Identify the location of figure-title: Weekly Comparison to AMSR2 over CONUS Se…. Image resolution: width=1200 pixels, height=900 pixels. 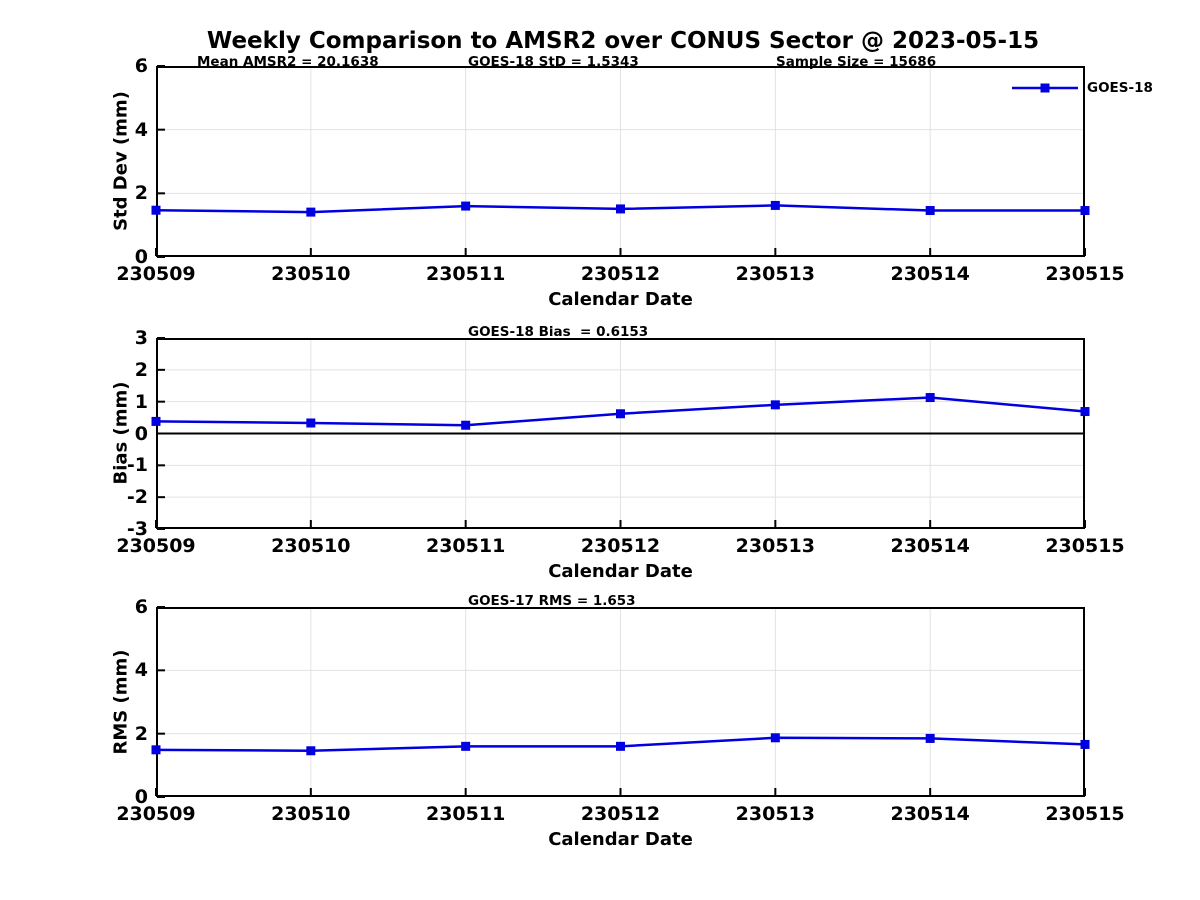
(623, 41).